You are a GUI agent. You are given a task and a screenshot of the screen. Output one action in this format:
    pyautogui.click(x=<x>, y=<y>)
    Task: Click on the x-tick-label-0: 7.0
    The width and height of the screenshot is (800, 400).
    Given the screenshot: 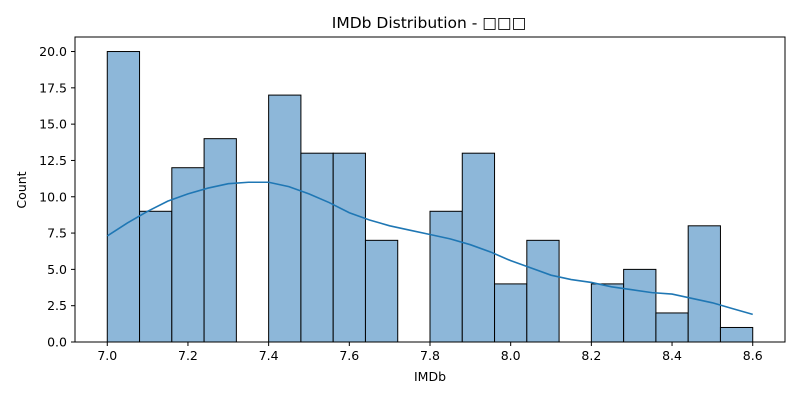 What is the action you would take?
    pyautogui.click(x=107, y=355)
    